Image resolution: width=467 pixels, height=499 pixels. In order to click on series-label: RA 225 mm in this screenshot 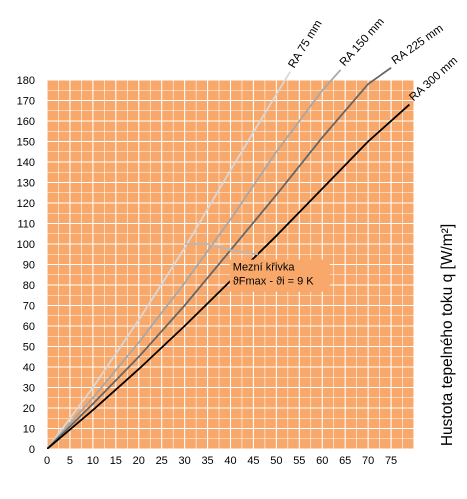, I will do `click(418, 44)`.